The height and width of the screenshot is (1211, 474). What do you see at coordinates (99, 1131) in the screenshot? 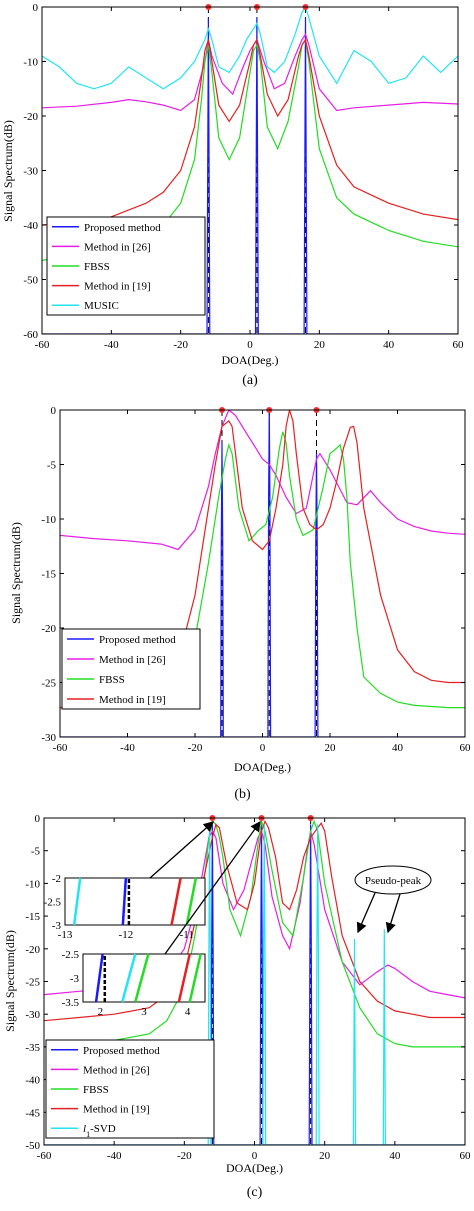
I see `legend-label: l1-SVD` at bounding box center [99, 1131].